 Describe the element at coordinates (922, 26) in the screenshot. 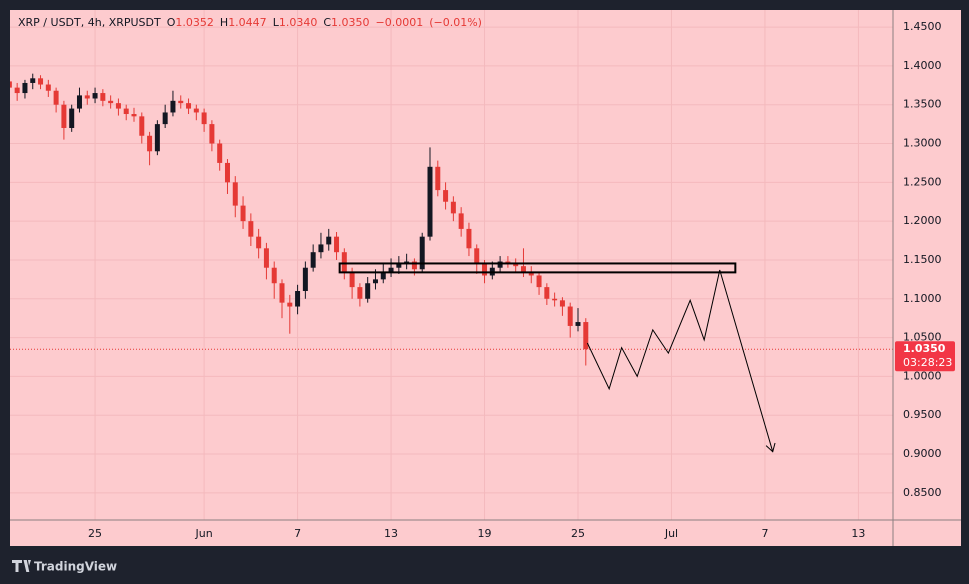

I see `y-tick-label: 1.4500` at that location.